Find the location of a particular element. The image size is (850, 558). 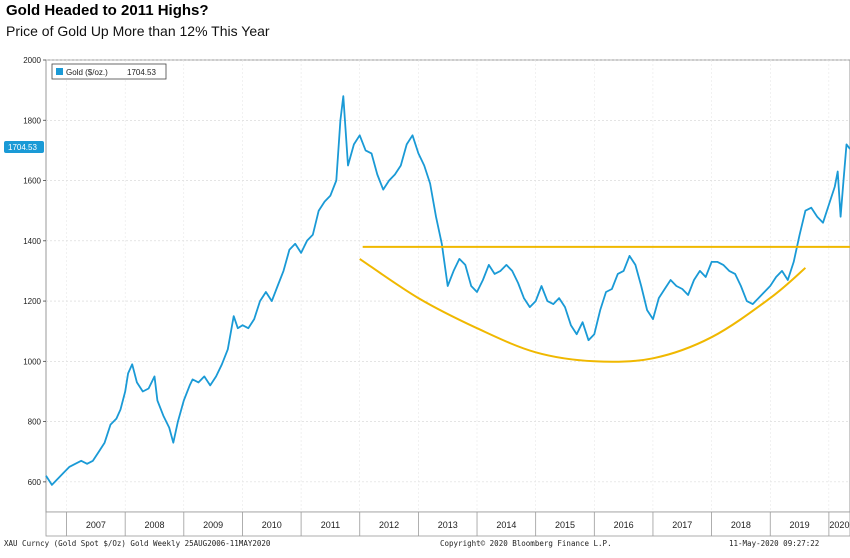

x-tick-label: 2017 is located at coordinates (682, 525).